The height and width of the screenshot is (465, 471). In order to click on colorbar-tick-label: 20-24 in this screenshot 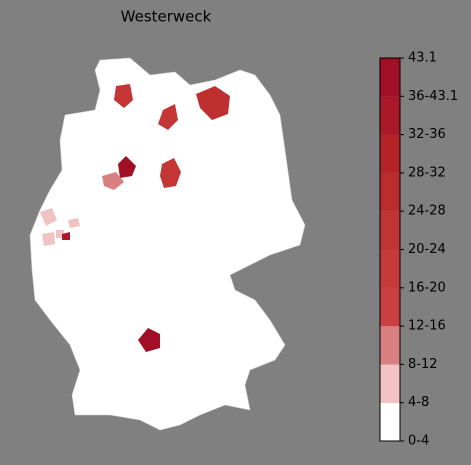, I will do `click(427, 249)`.